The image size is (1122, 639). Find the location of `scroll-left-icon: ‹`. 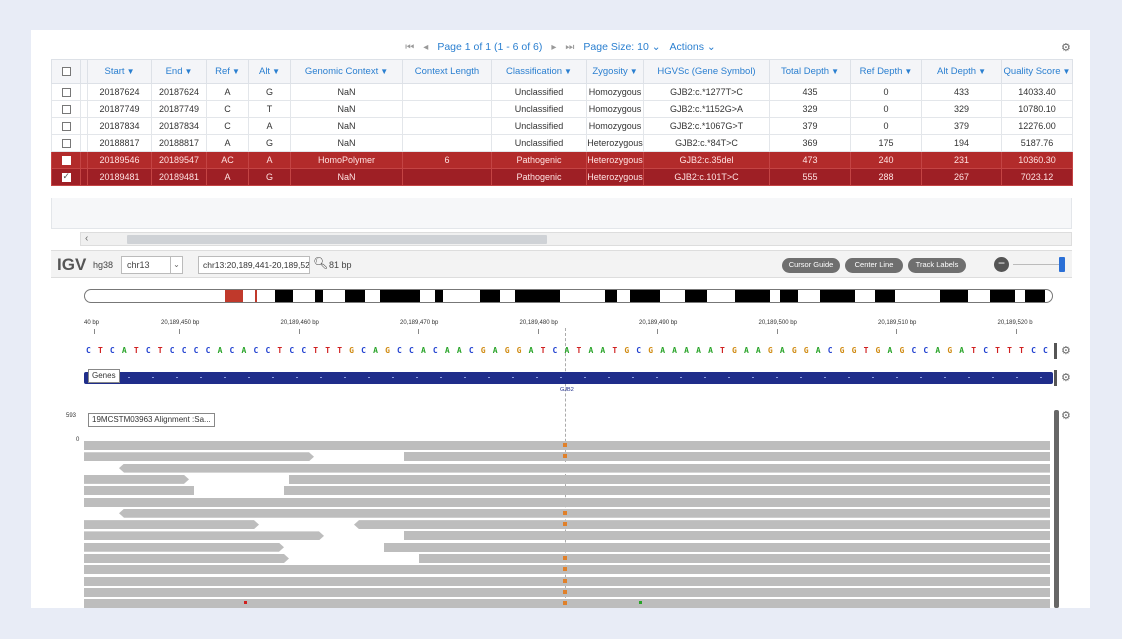

scroll-left-icon: ‹ is located at coordinates (87, 238).